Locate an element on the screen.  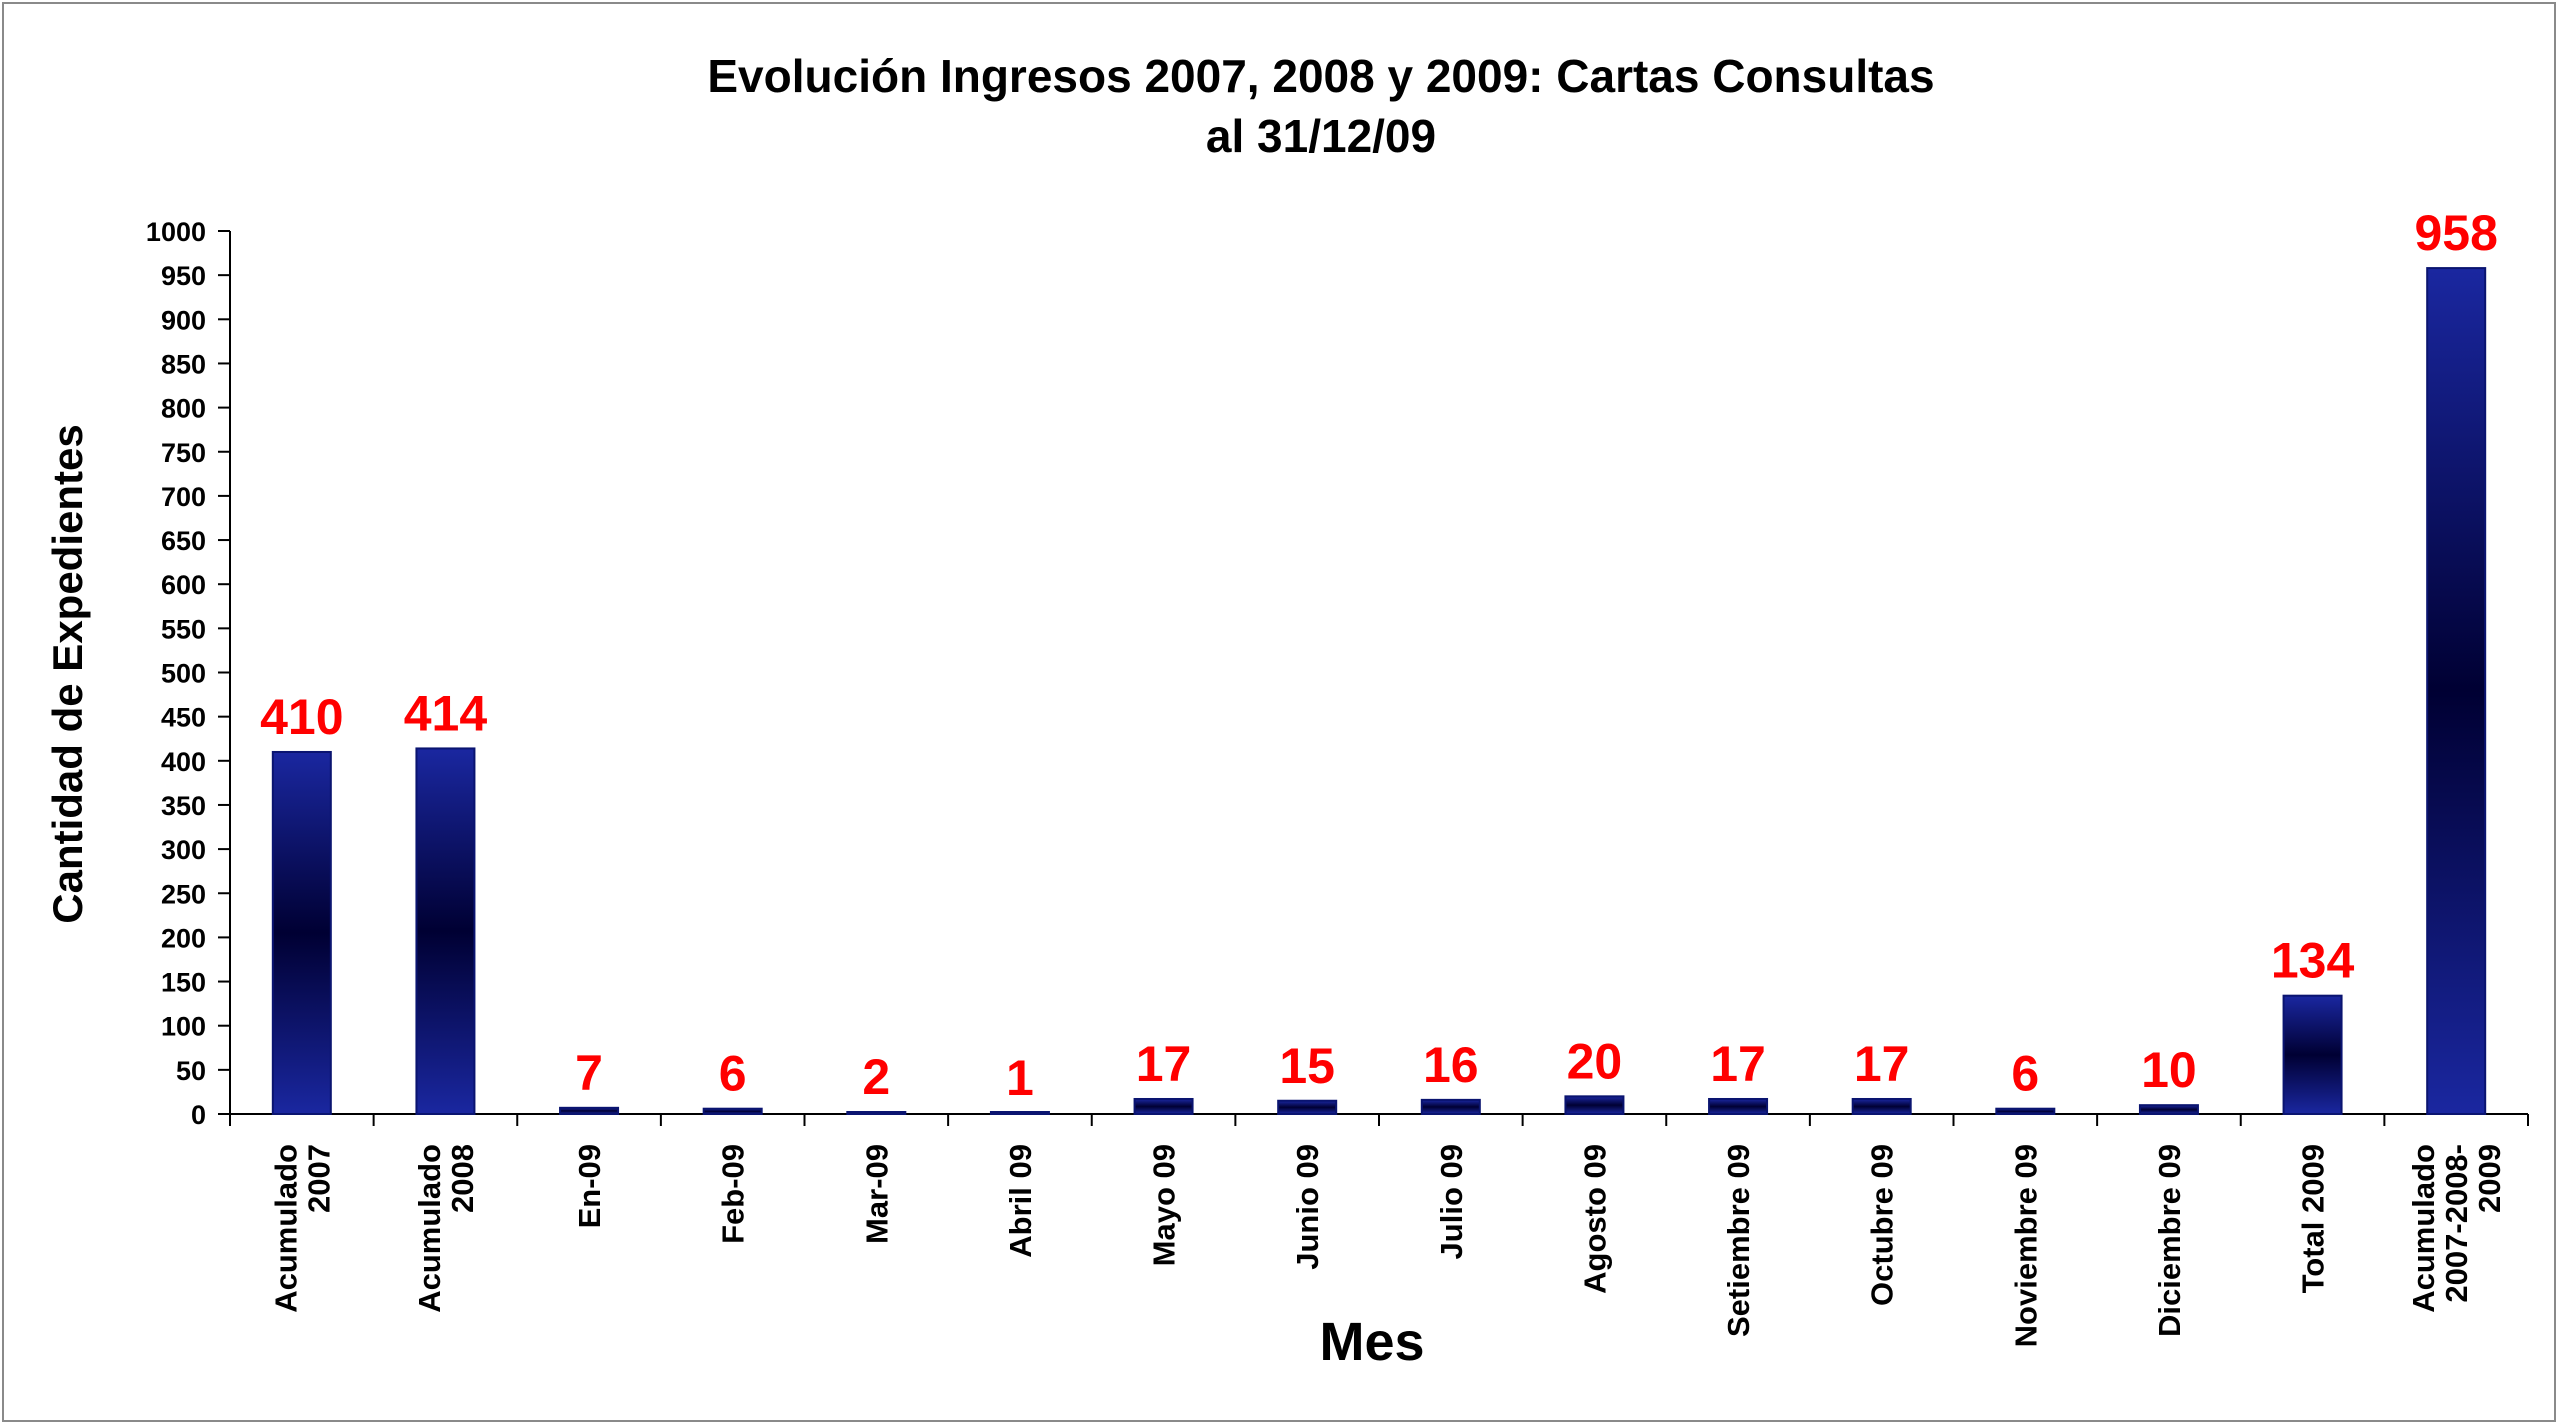
x-tick-label-line: Mayo 09 is located at coordinates (1164, 1205).